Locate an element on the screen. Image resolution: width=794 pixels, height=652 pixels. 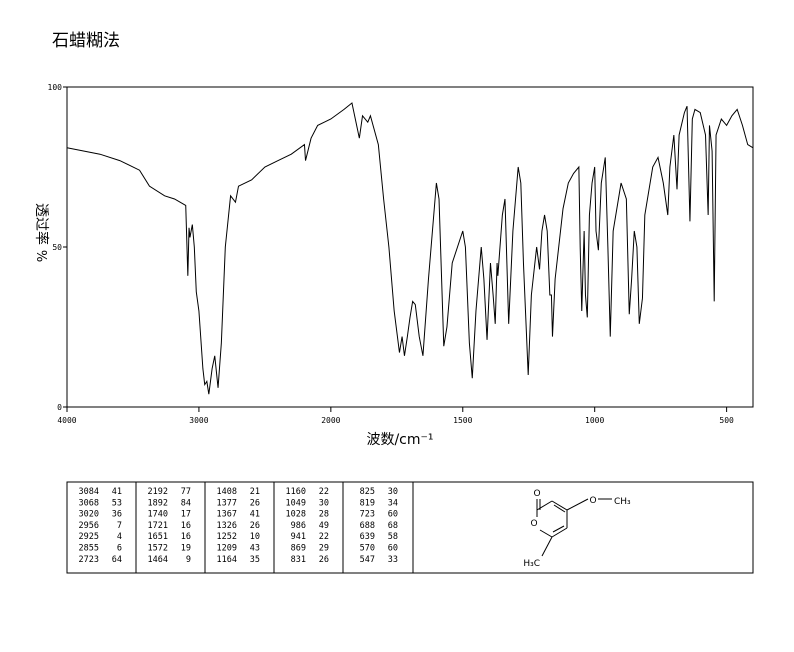
peak-transmittance: 17 is located at coordinates (186, 515).